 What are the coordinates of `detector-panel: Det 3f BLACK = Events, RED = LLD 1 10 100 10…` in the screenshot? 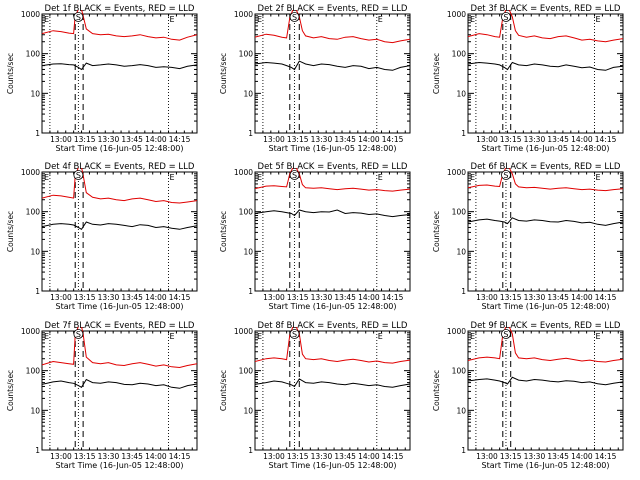 It's located at (528, 78).